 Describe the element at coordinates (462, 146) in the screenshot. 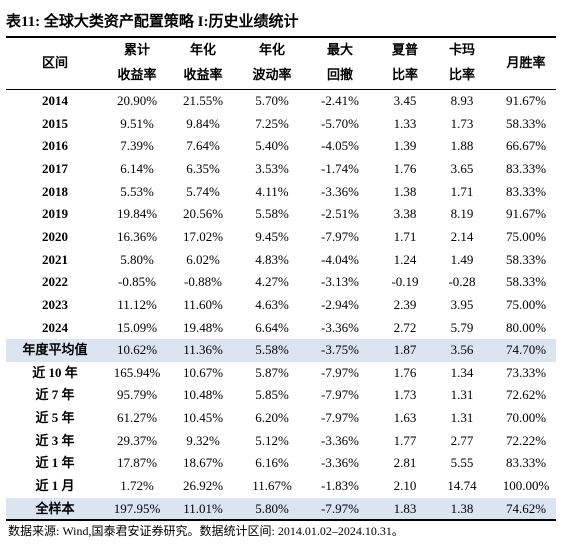

I see `value-cell: 1.88` at that location.